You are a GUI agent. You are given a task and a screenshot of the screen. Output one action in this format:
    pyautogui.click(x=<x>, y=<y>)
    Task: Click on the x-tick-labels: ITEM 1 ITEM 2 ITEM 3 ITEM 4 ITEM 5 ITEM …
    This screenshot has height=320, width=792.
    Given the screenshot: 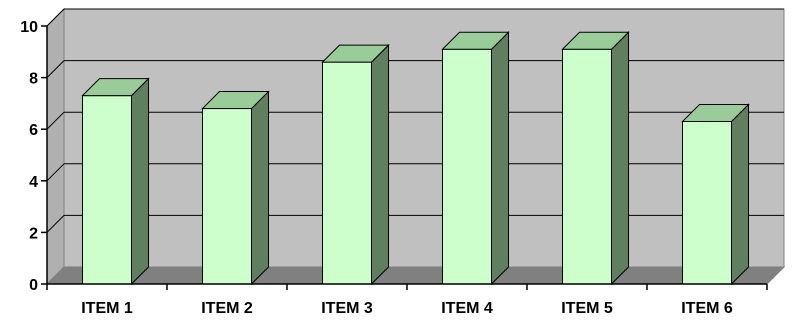 What is the action you would take?
    pyautogui.click(x=407, y=308)
    